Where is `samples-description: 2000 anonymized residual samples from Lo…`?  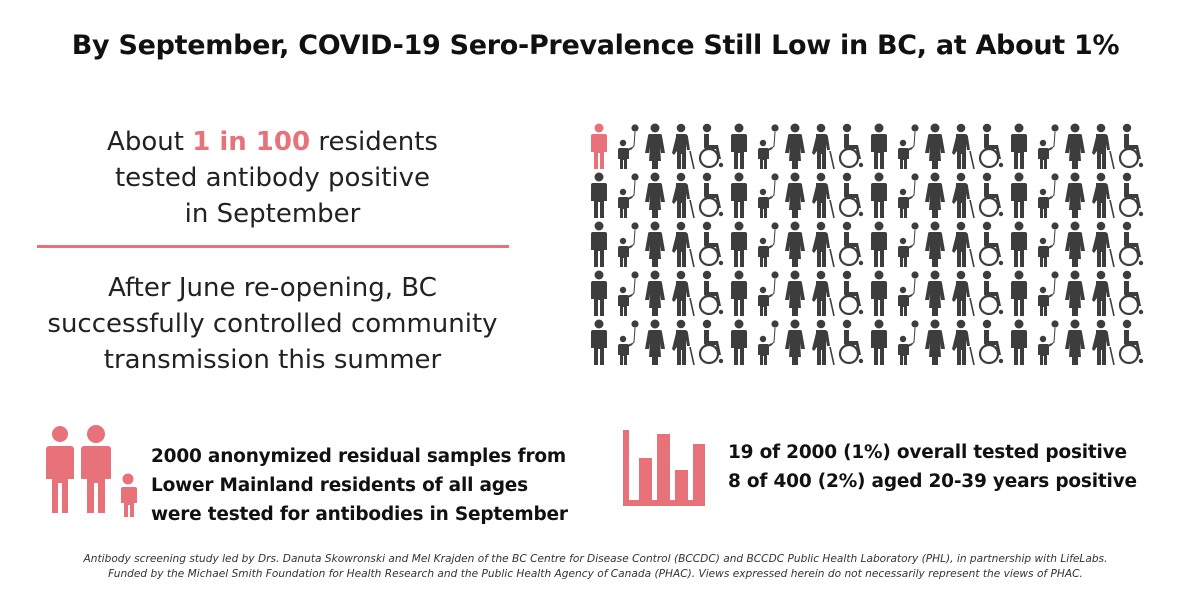
samples-description: 2000 anonymized residual samples from Lo… is located at coordinates (371, 485).